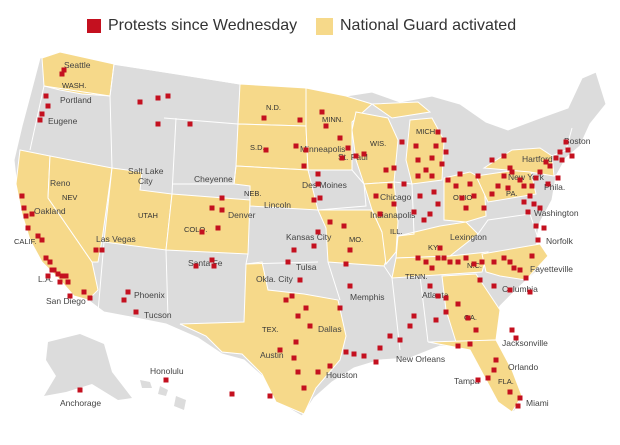 The height and width of the screenshot is (445, 620). I want to click on city-label-chicago: Chicago, so click(395, 197).